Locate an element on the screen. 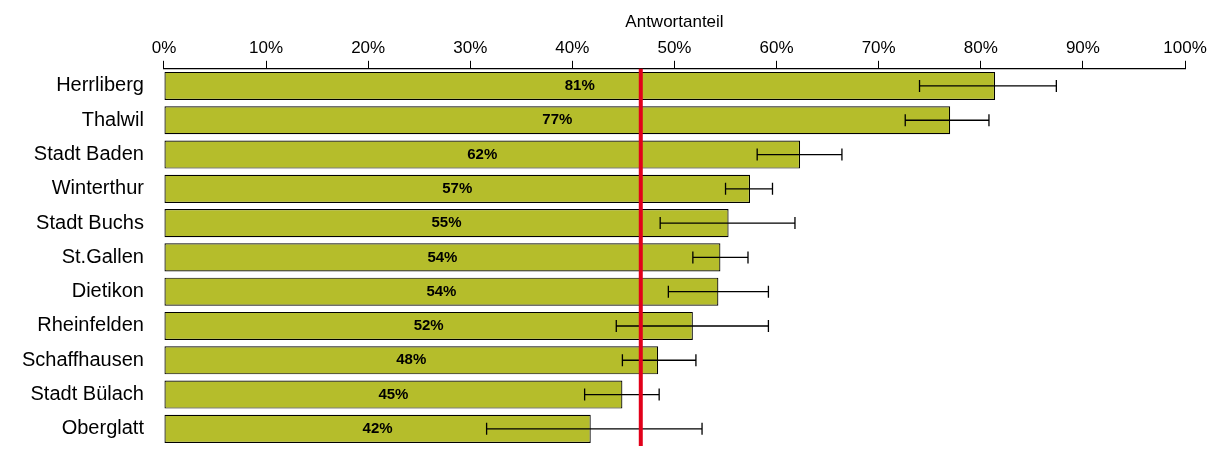 Image resolution: width=1221 pixels, height=470 pixels. y-tick-label: Schaffhausen is located at coordinates (83, 358).